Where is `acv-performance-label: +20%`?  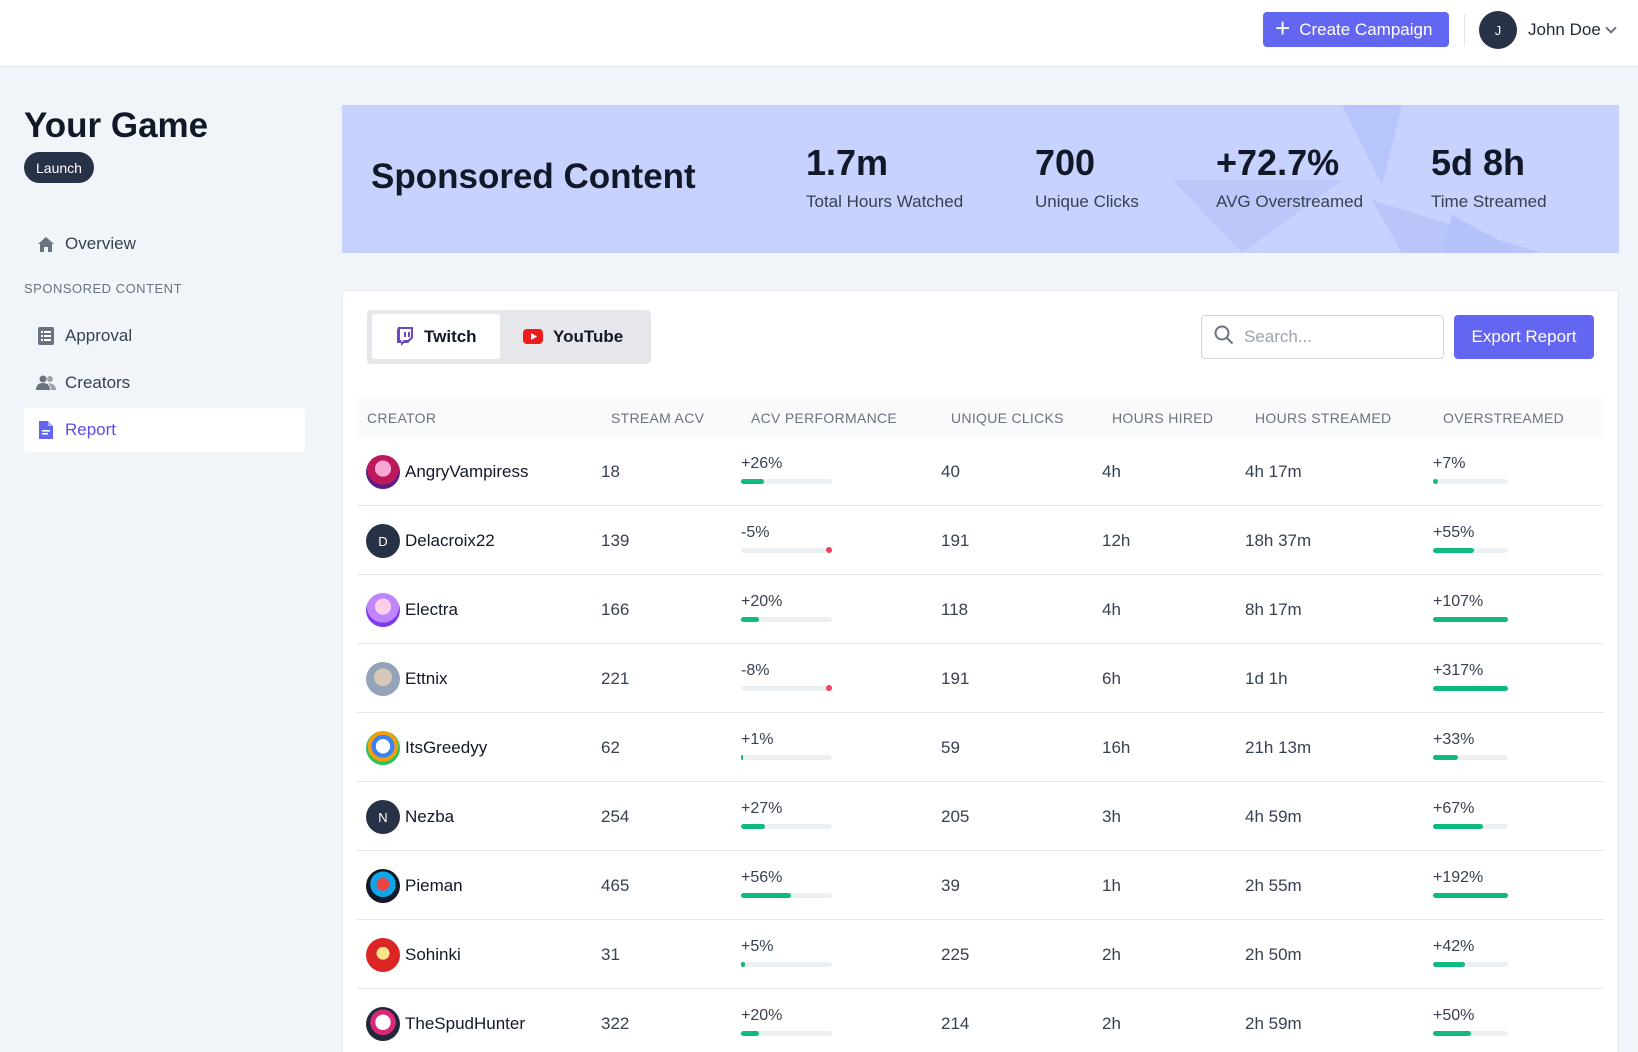
acv-performance-label: +20% is located at coordinates (762, 1015).